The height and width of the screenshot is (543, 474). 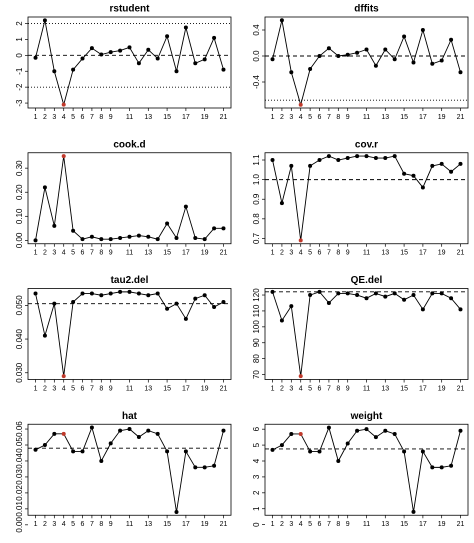 What do you see at coordinates (256, 444) in the screenshot?
I see `y-tick-label: 5` at bounding box center [256, 444].